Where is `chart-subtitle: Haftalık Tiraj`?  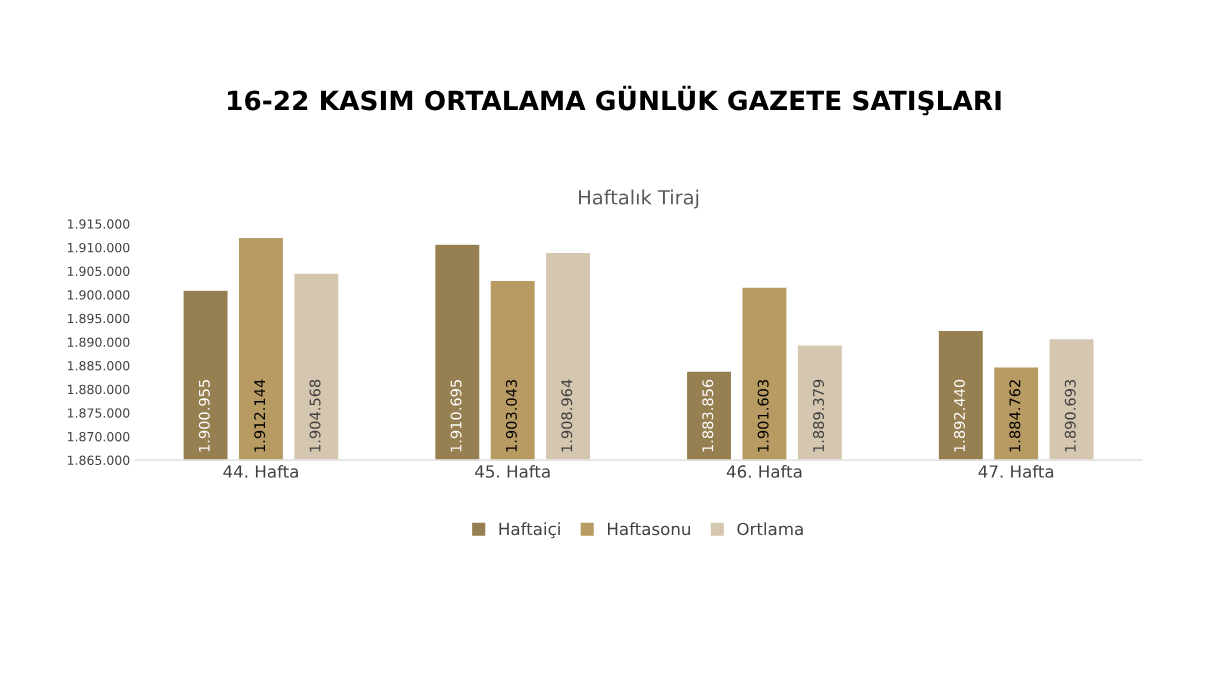 chart-subtitle: Haftalık Tiraj is located at coordinates (639, 199).